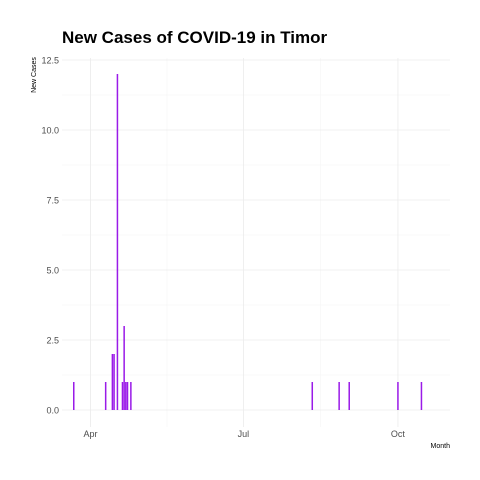 This screenshot has width=480, height=480. What do you see at coordinates (195, 37) in the screenshot?
I see `chart-title: New Cases of COVID-19 in Timor` at bounding box center [195, 37].